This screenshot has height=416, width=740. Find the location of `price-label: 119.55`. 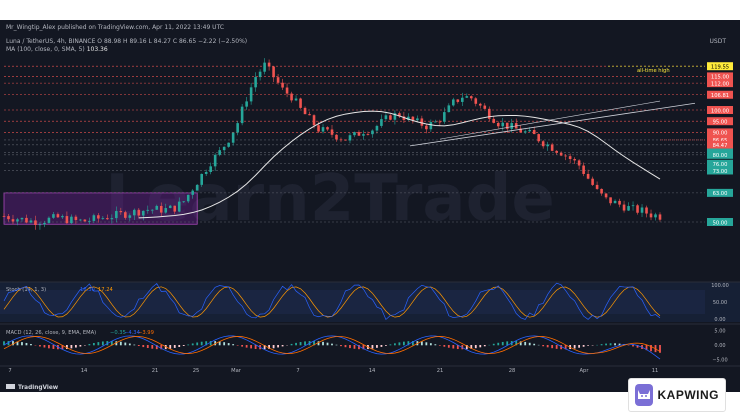

price-label: 119.55 is located at coordinates (720, 68).